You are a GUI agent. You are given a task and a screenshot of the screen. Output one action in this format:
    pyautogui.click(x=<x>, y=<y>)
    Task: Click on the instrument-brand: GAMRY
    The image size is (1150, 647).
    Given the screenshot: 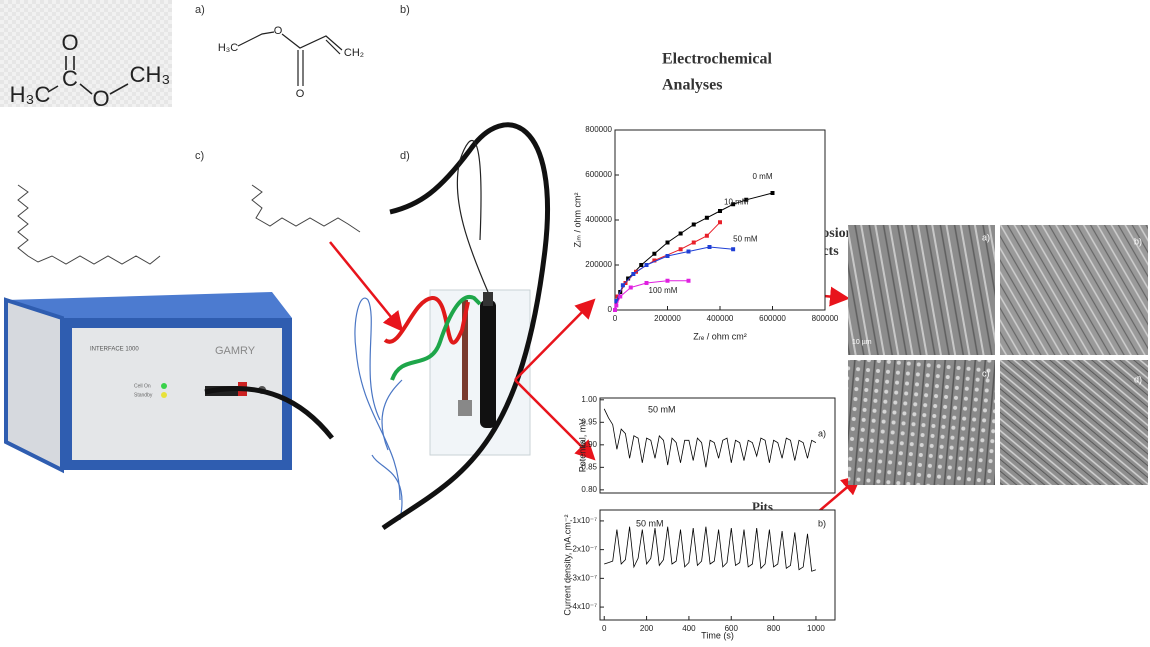 What is the action you would take?
    pyautogui.click(x=235, y=351)
    